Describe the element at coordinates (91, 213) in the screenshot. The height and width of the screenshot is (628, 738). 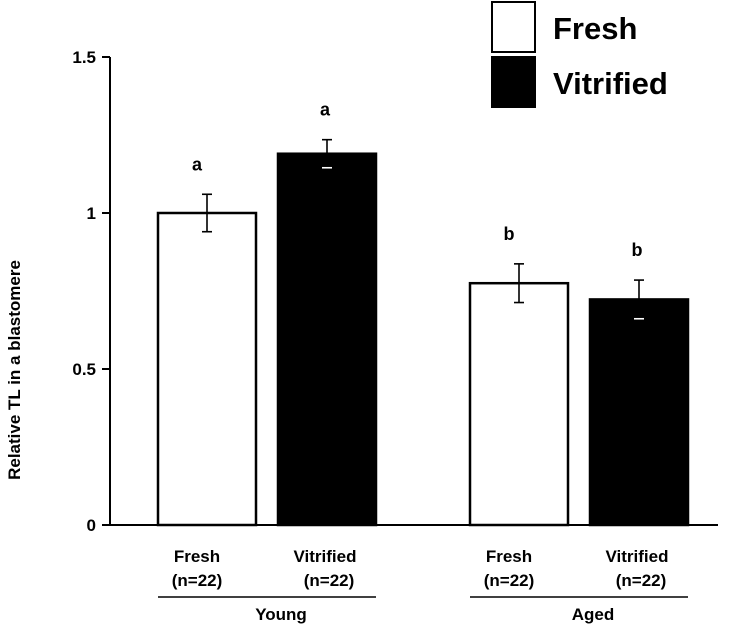
I see `y-tick-label: 1` at that location.